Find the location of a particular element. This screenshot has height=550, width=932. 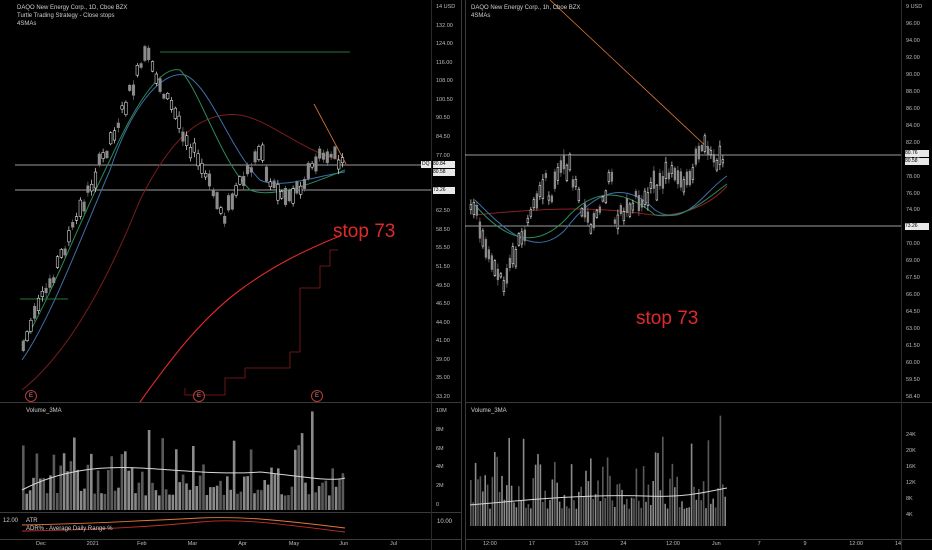

right-time-tick: 12:00 is located at coordinates (581, 544).